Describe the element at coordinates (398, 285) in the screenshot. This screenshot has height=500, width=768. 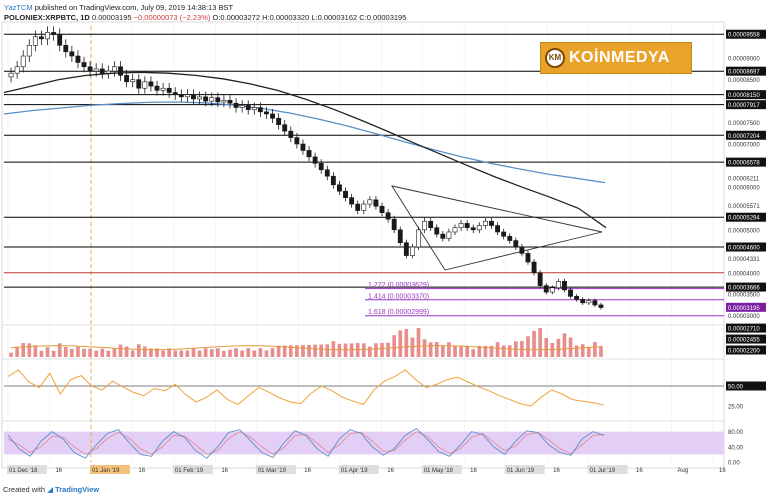
I see `fib-label: 1.272 (0.00003629)` at that location.